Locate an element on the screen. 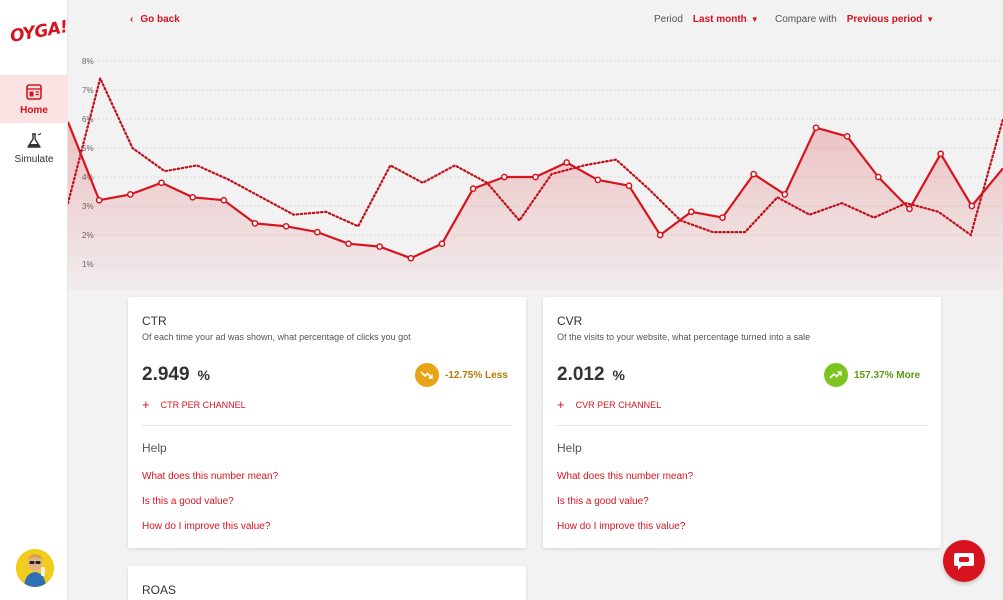 The height and width of the screenshot is (600, 1003). avatar is located at coordinates (35, 568).